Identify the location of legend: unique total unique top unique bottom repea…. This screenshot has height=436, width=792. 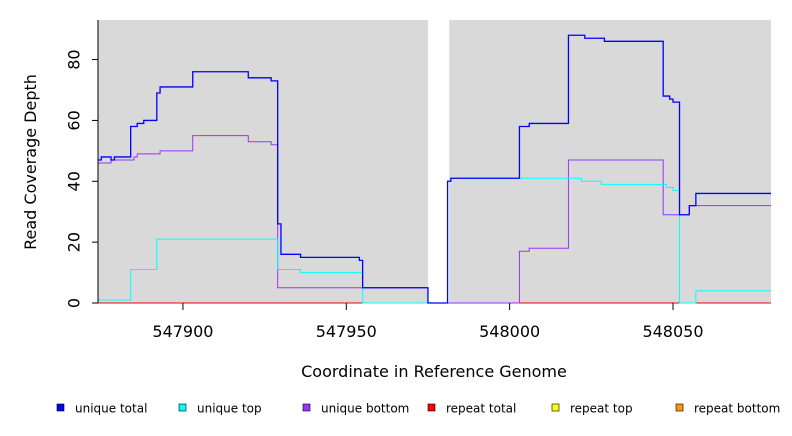
(418, 409).